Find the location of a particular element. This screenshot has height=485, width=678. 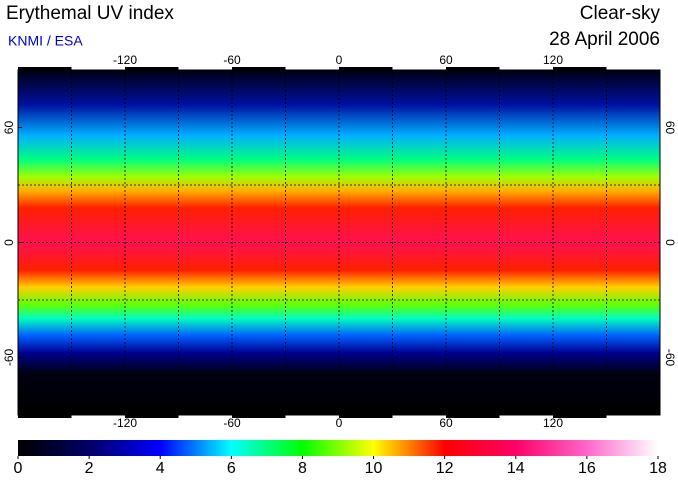

title: Erythemal UV index is located at coordinates (90, 13).